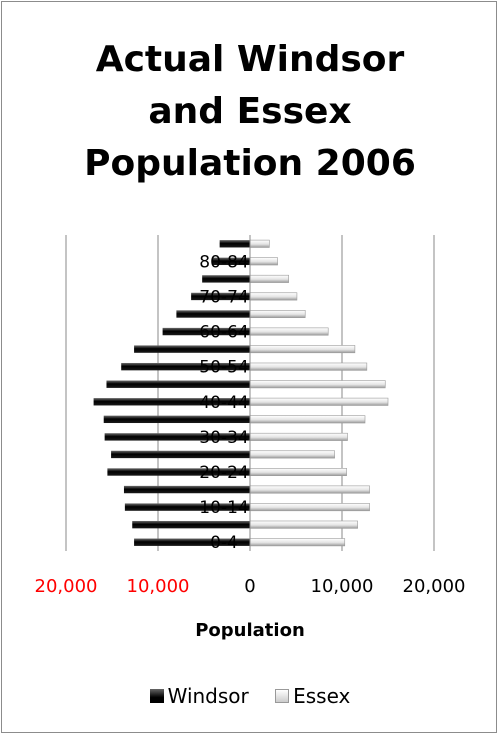 The width and height of the screenshot is (500, 736). Describe the element at coordinates (223, 473) in the screenshot. I see `category-label-20-24: 20-24` at that location.